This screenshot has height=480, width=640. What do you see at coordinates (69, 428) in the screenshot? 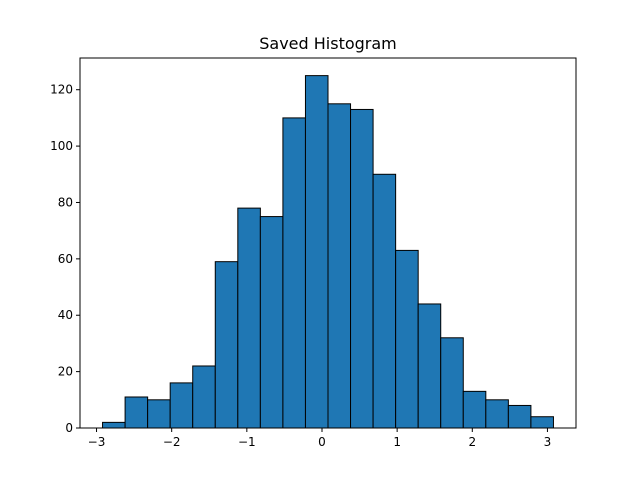
I see `y-tick-label: 0` at bounding box center [69, 428].